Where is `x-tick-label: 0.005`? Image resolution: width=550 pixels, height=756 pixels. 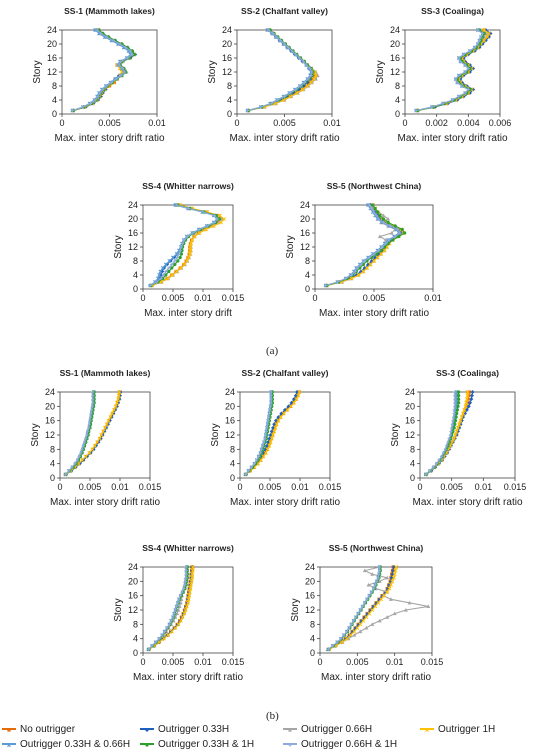
x-tick-label: 0.005 is located at coordinates (374, 298).